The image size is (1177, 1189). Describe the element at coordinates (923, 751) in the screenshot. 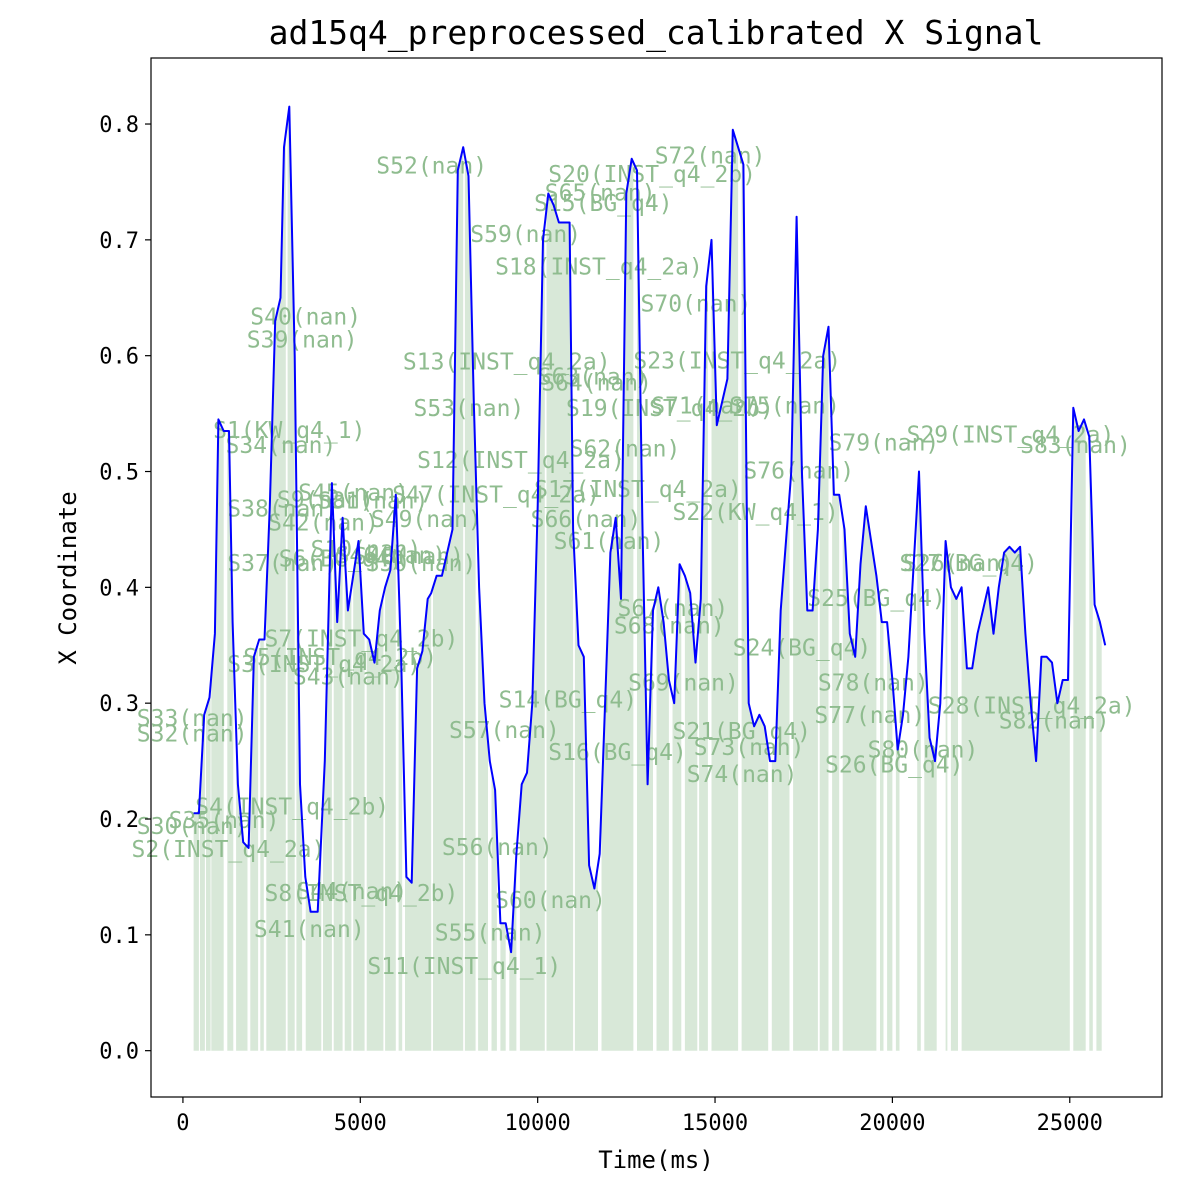

I see `segment-label-s80: S80(nan)` at that location.